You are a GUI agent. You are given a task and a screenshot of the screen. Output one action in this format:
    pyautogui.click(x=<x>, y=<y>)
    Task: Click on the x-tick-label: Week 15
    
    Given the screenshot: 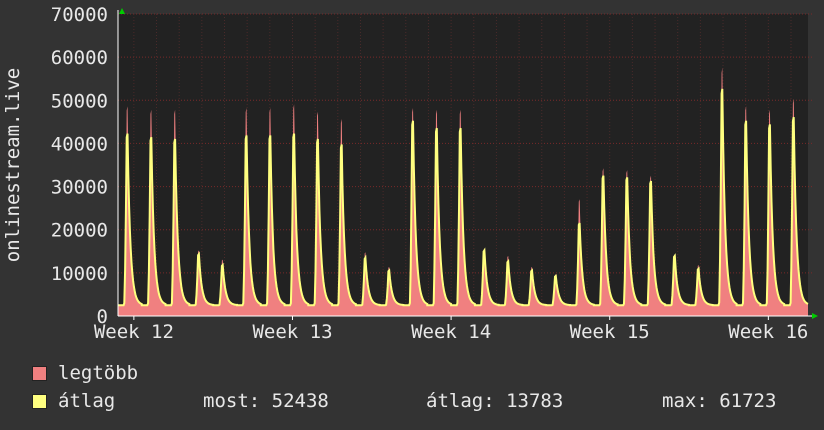 What is the action you would take?
    pyautogui.click(x=610, y=330)
    